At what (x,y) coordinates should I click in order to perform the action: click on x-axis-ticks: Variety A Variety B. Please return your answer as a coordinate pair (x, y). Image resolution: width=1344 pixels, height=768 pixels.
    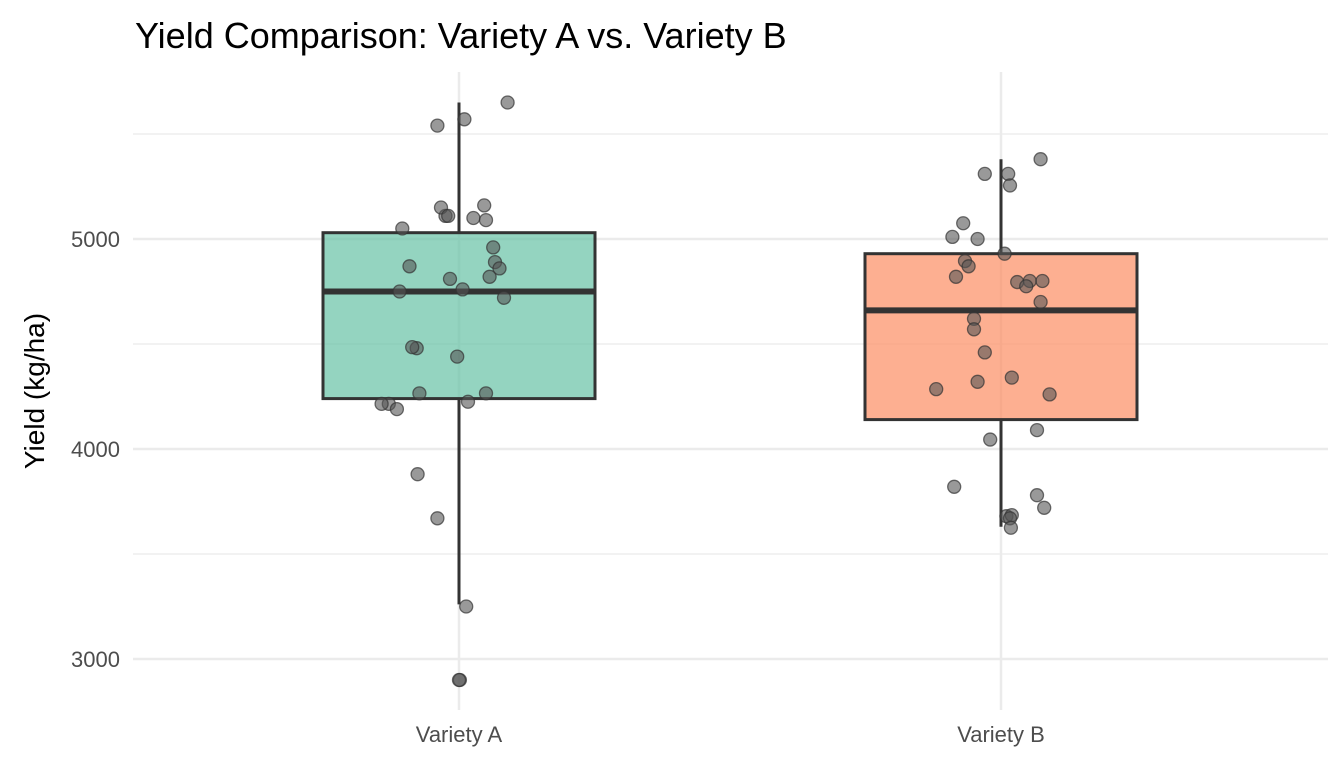
    Looking at the image, I should click on (730, 734).